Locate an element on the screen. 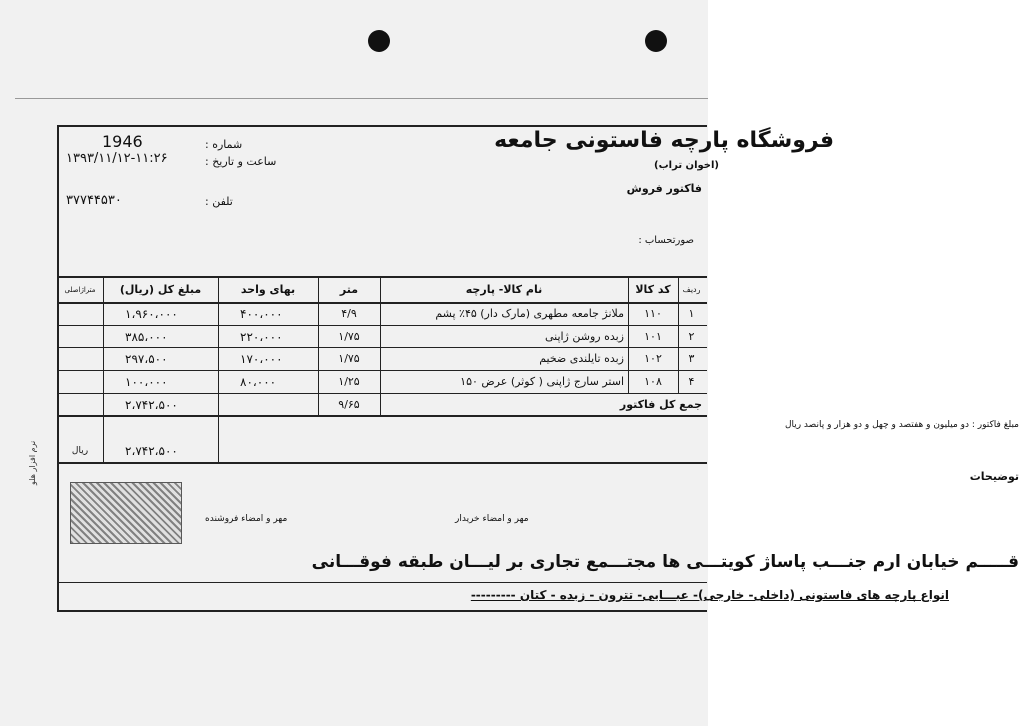 The image size is (1024, 726). shop-subtitle: (اخوان تراب) is located at coordinates (686, 165).